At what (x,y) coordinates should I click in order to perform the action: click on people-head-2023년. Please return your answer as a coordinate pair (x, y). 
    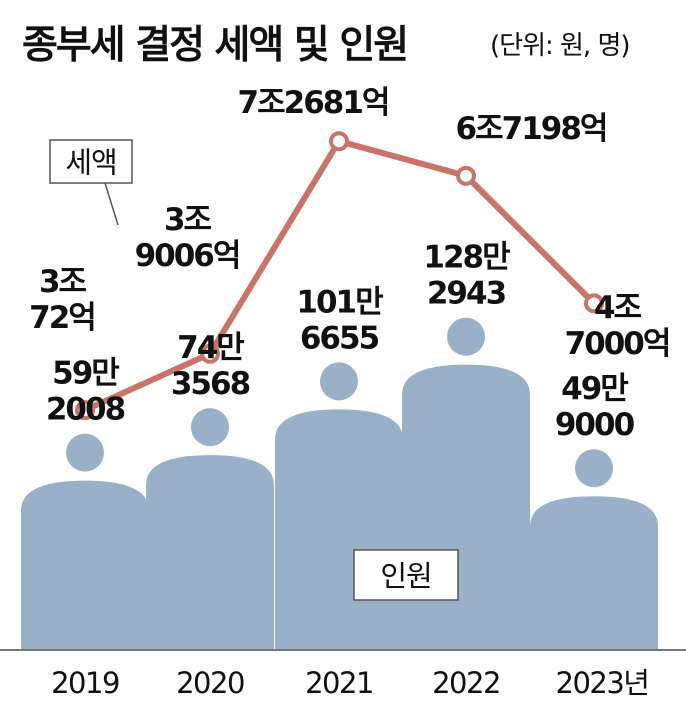
    Looking at the image, I should click on (594, 468).